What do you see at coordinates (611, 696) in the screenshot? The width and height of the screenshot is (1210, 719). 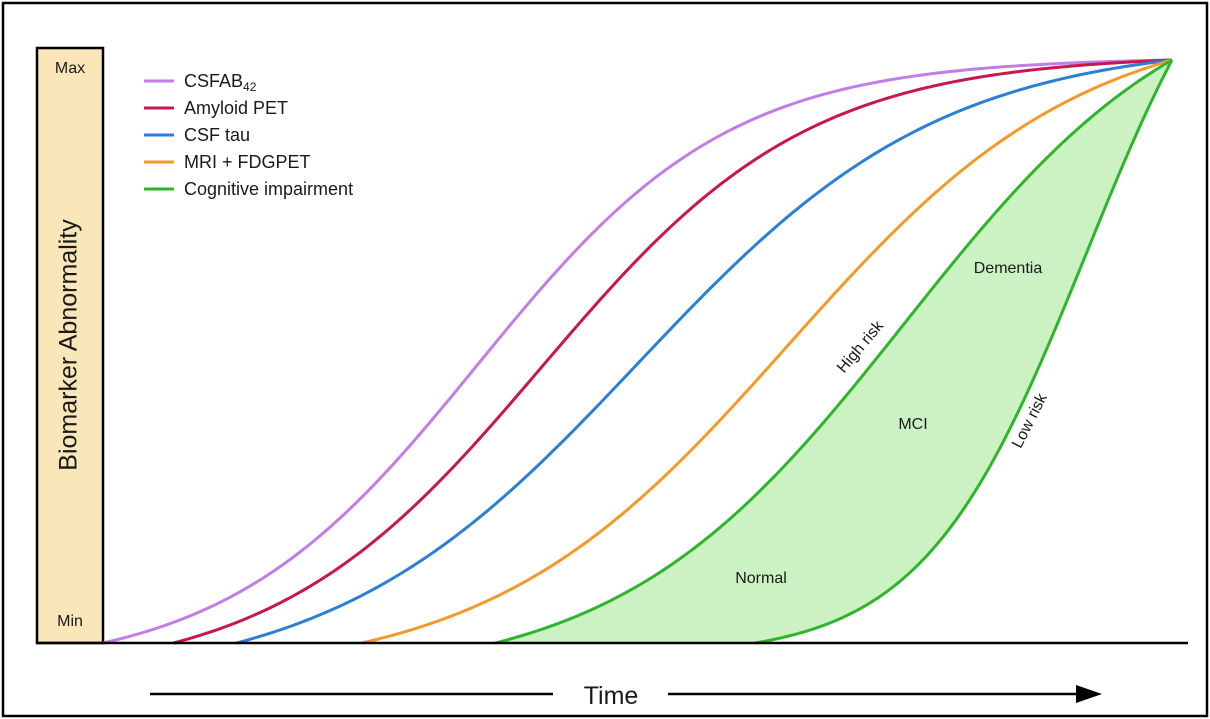 I see `x-axis-label: Time` at bounding box center [611, 696].